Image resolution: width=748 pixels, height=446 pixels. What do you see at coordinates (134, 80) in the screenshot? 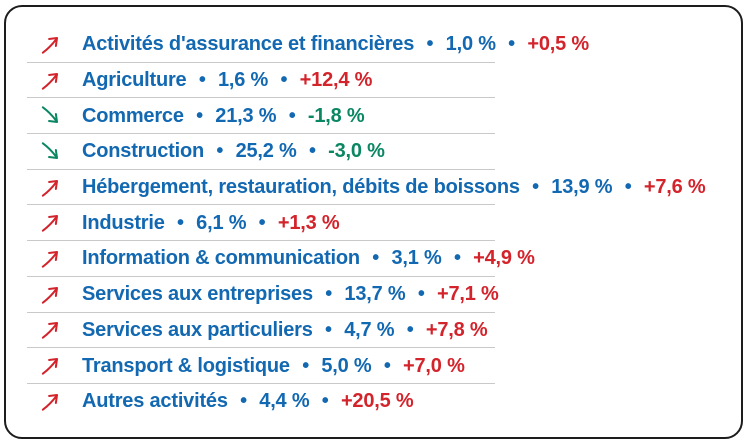
I see `sector-label: Agriculture` at bounding box center [134, 80].